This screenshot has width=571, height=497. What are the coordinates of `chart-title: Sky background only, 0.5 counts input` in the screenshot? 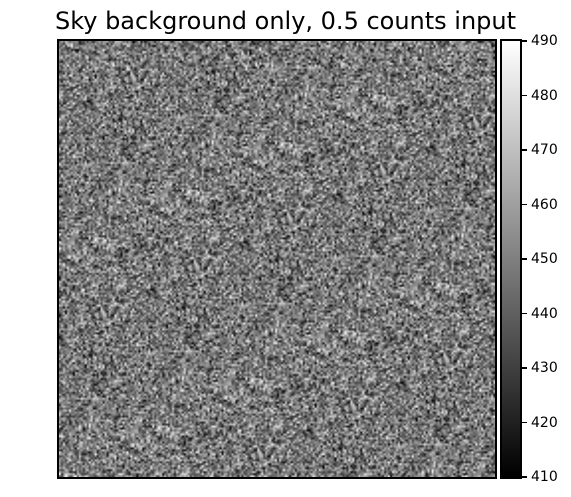 It's located at (285, 21).